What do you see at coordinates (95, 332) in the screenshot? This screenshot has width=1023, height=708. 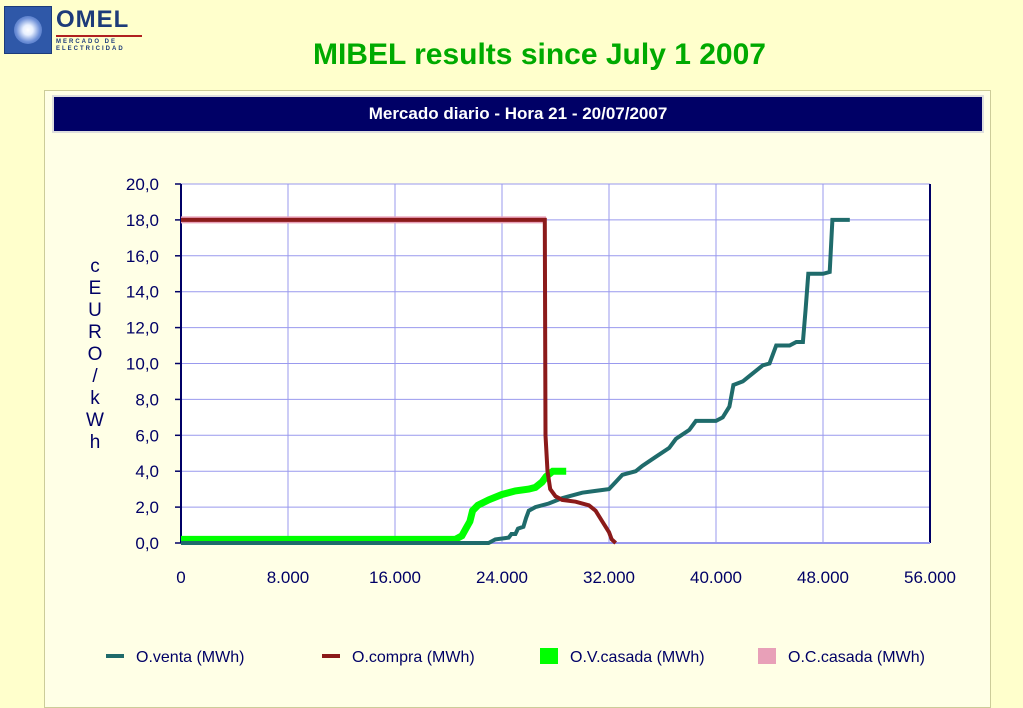 I see `y-axis-title-char: R` at bounding box center [95, 332].